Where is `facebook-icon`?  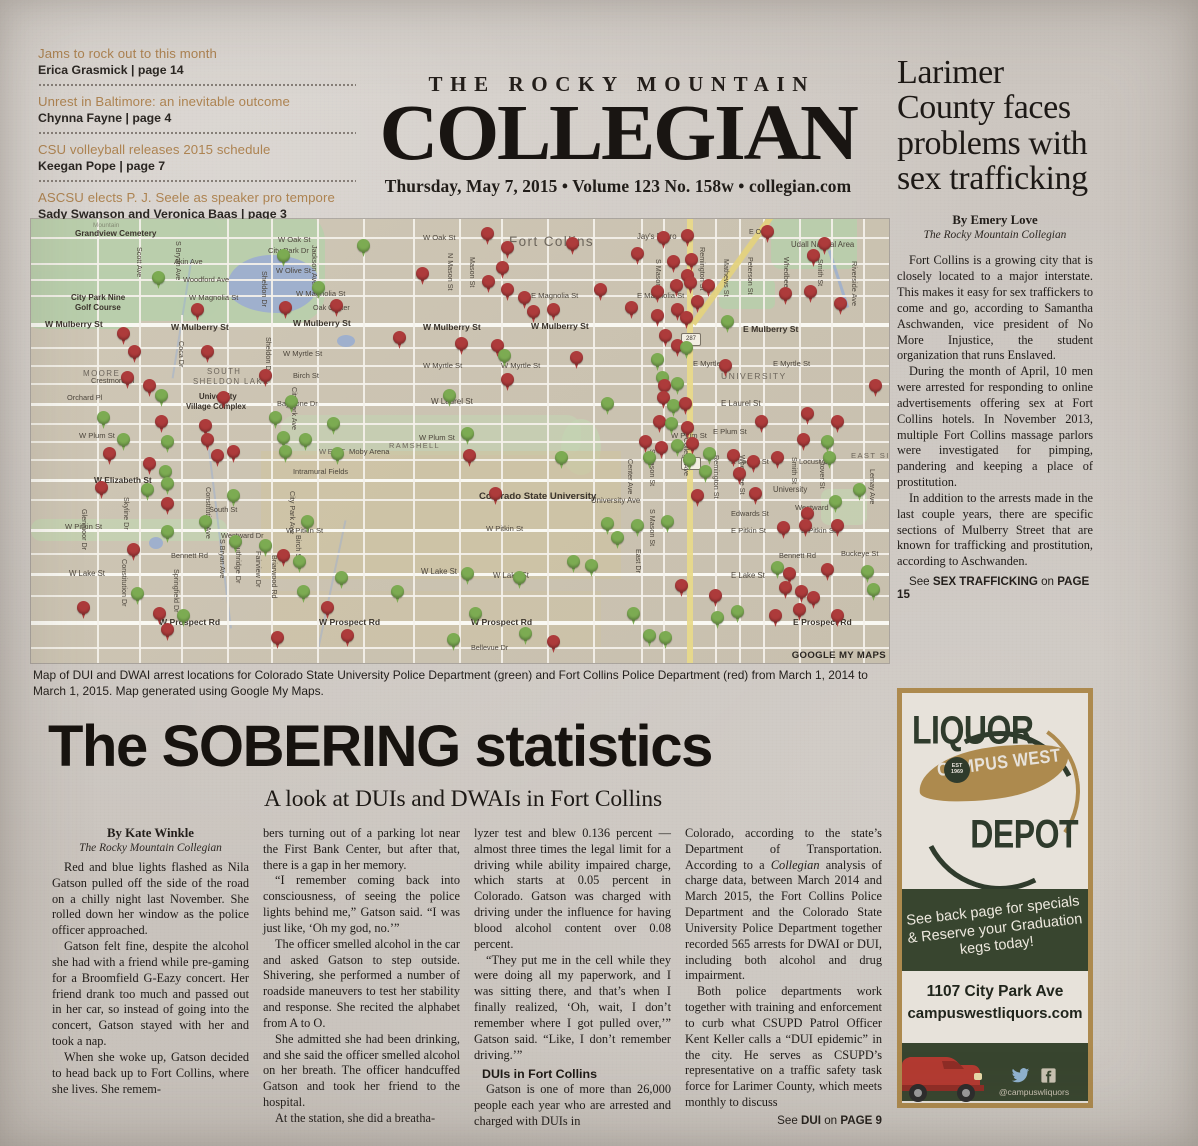 facebook-icon is located at coordinates (1048, 1075).